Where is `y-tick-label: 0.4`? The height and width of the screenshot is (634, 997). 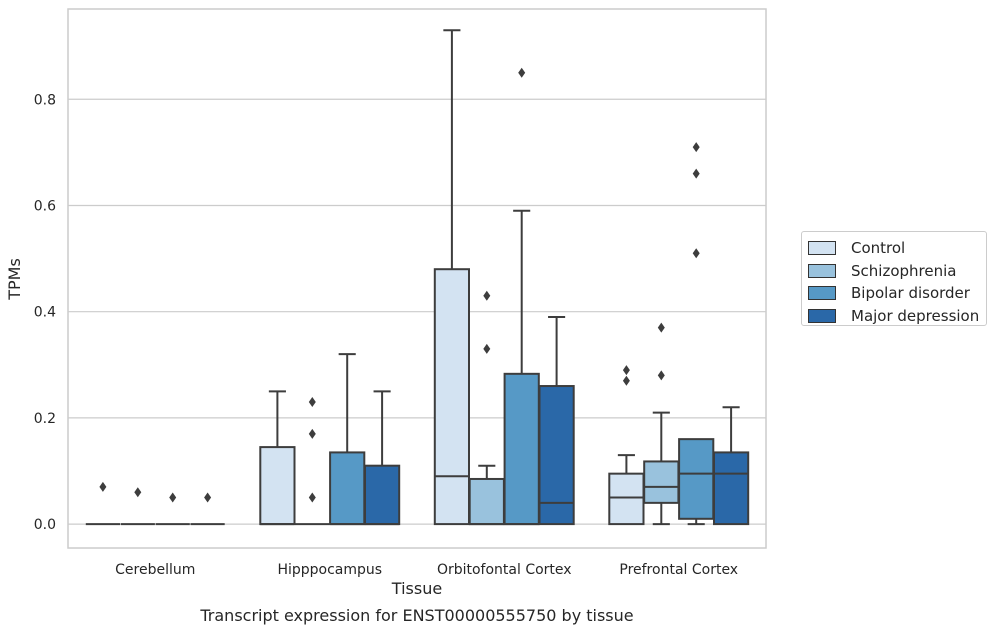 y-tick-label: 0.4 is located at coordinates (45, 313).